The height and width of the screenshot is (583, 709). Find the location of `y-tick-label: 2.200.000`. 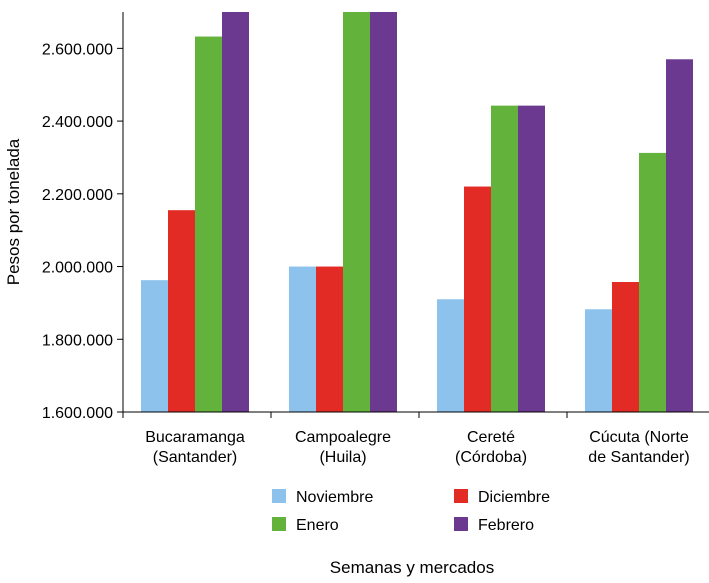

y-tick-label: 2.200.000 is located at coordinates (77, 195).